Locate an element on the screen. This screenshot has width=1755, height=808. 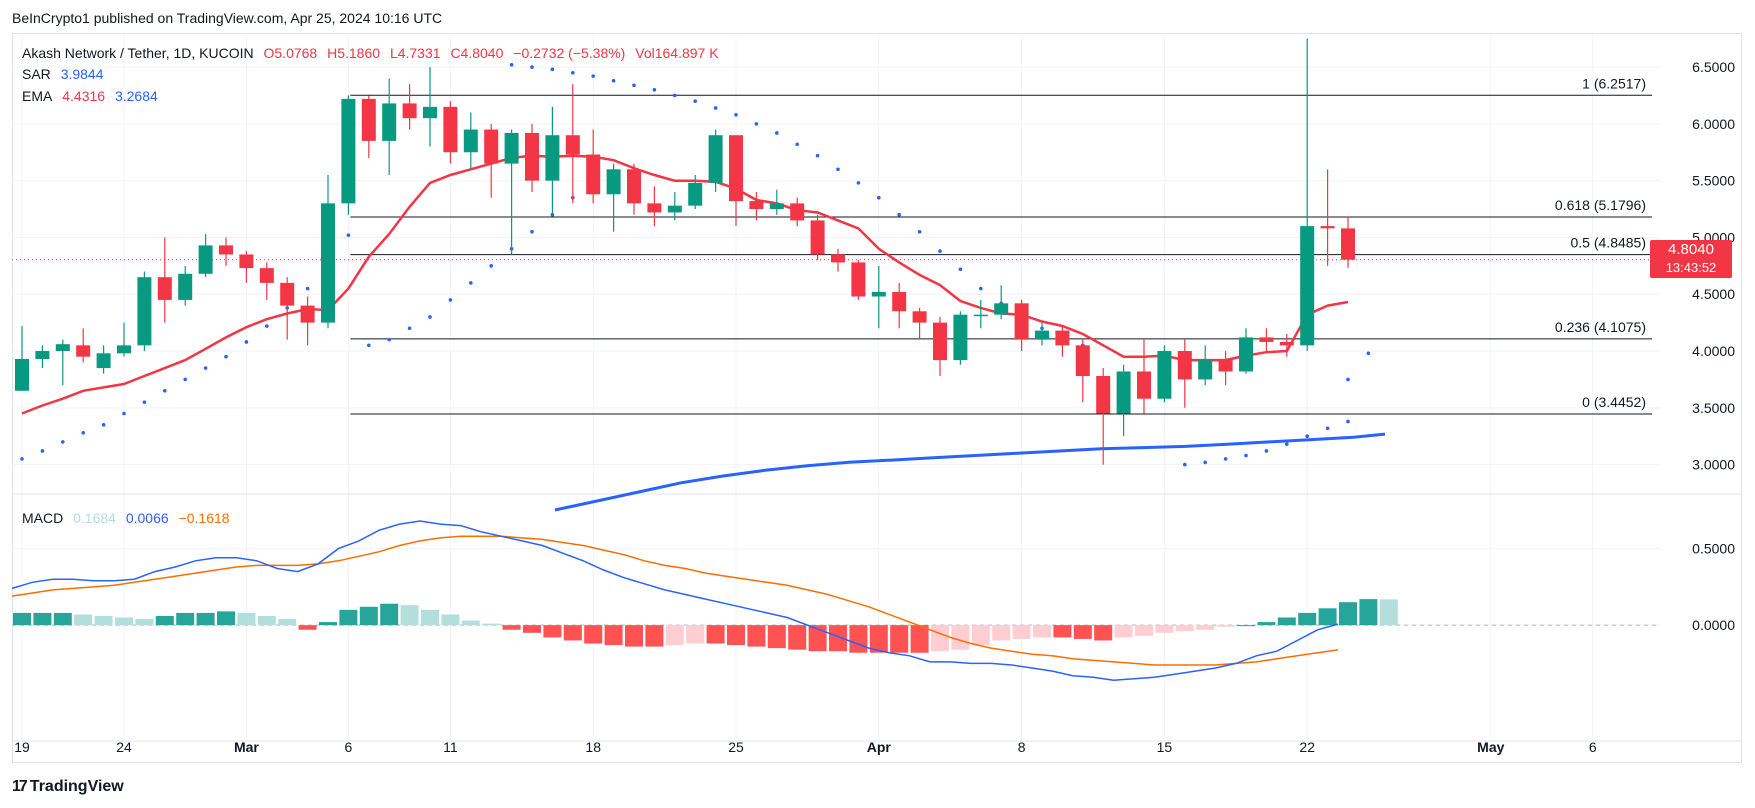
symbol-name: Akash Network / Tether, 1D, KUCOIN is located at coordinates (138, 53).